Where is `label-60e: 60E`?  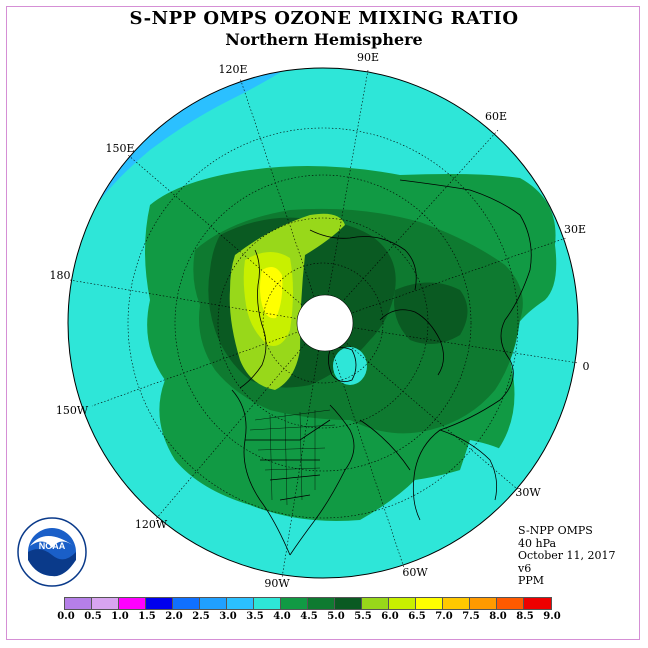 label-60e: 60E is located at coordinates (496, 116).